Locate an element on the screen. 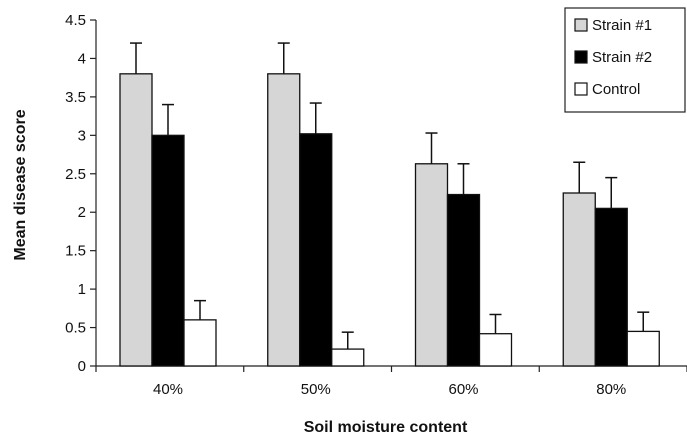 This screenshot has width=687, height=441. y-tick-label: 2.5 is located at coordinates (75, 174).